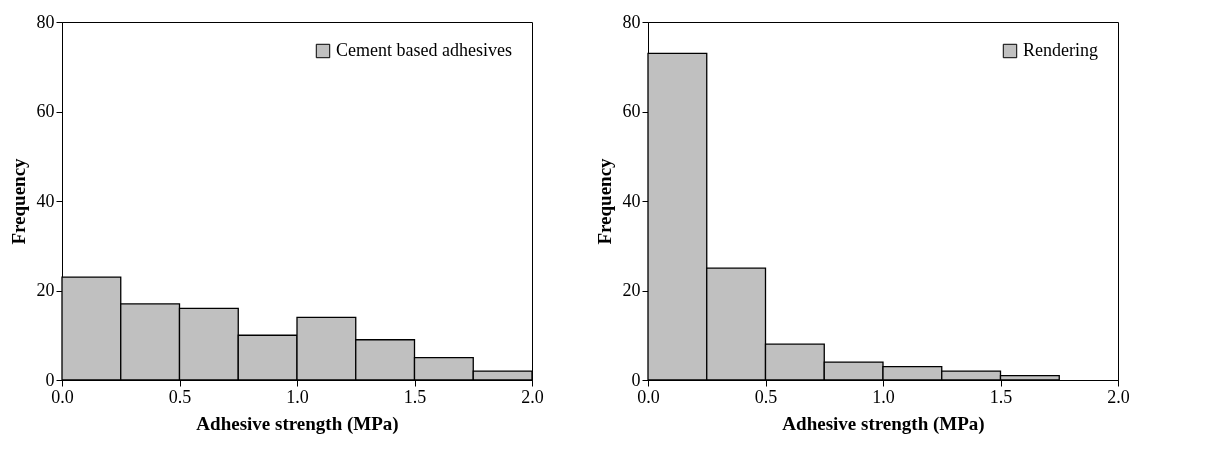 This screenshot has height=463, width=1229. What do you see at coordinates (1060, 50) in the screenshot?
I see `legend-label: Rendering` at bounding box center [1060, 50].